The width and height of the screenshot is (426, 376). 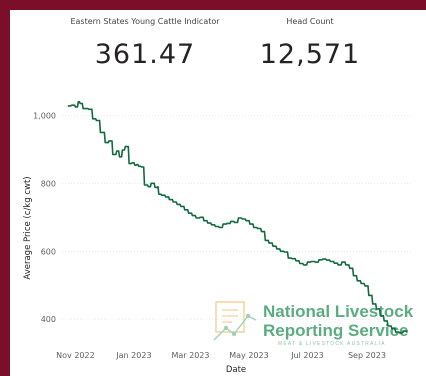 I want to click on y-axis-title: Average Price (c/kg cwt), so click(x=28, y=227).